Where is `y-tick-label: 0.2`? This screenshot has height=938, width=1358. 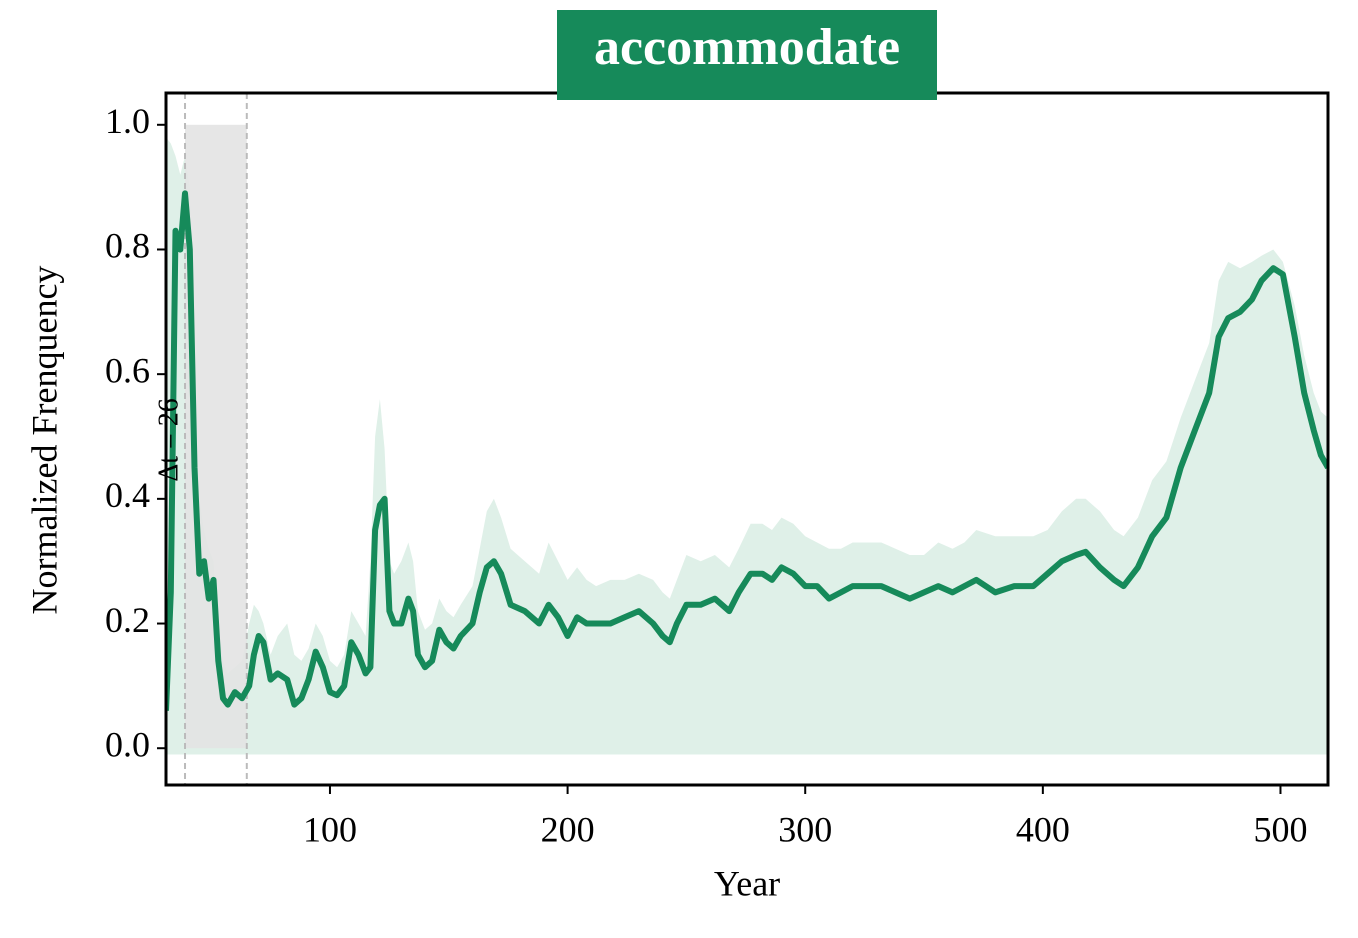
y-tick-label: 0.2 is located at coordinates (127, 620).